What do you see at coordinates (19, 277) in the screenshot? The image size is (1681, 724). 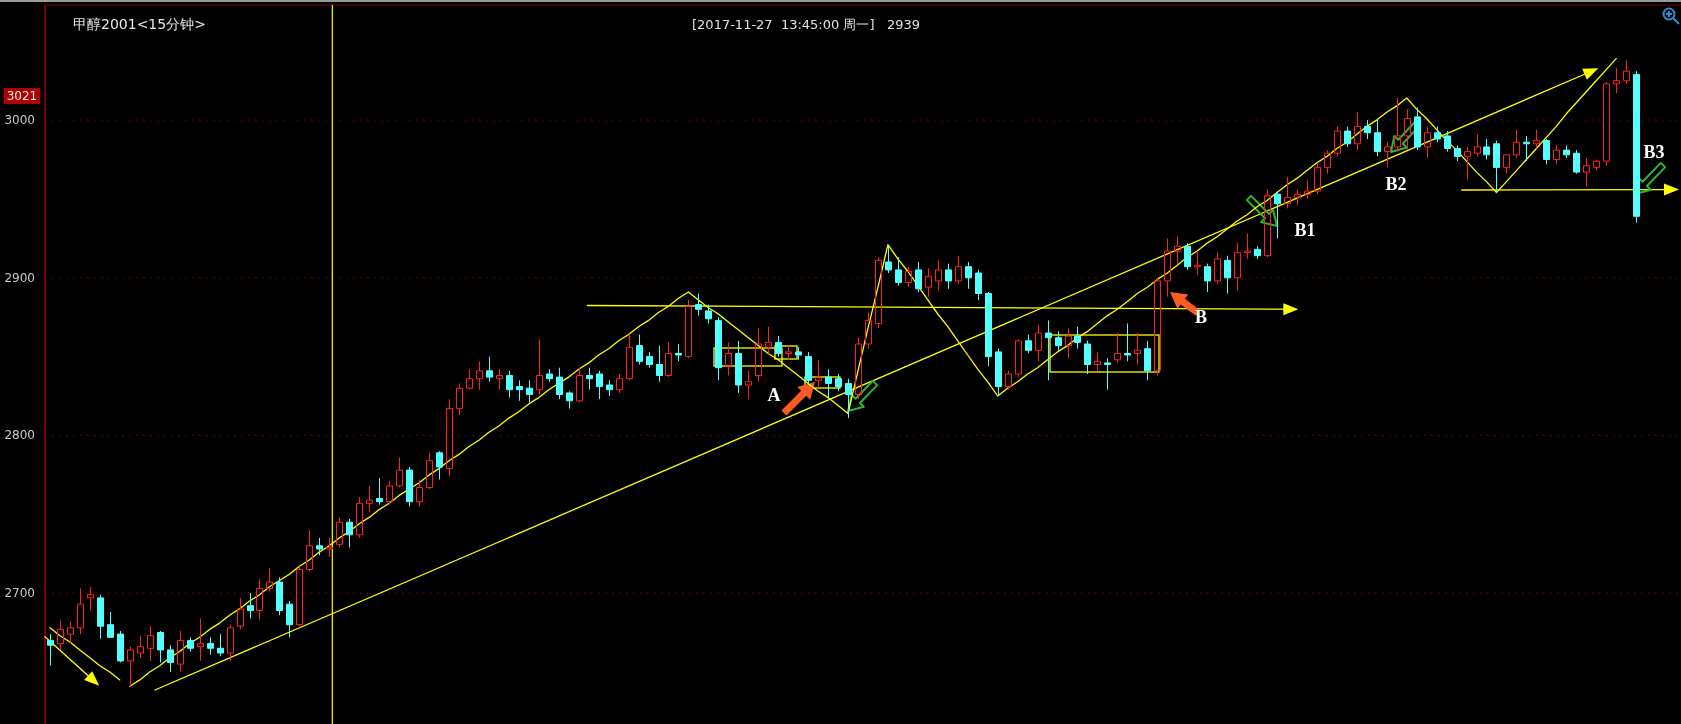 I see `y-tick-label: 2900` at bounding box center [19, 277].